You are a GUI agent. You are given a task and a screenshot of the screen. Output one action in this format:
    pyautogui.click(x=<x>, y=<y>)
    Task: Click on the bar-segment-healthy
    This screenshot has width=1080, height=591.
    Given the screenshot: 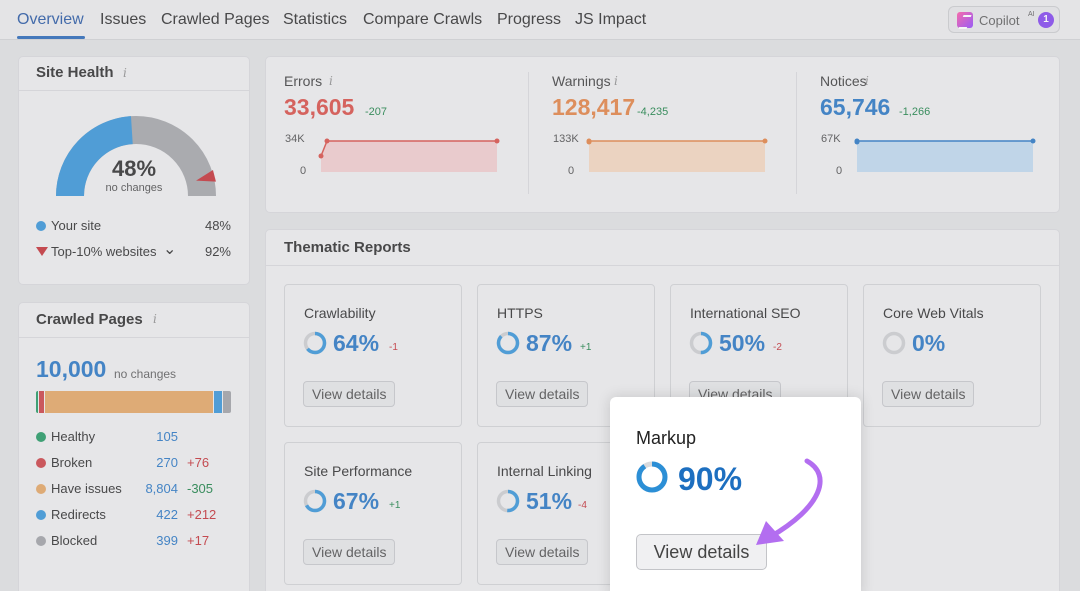 What is the action you would take?
    pyautogui.click(x=37, y=402)
    